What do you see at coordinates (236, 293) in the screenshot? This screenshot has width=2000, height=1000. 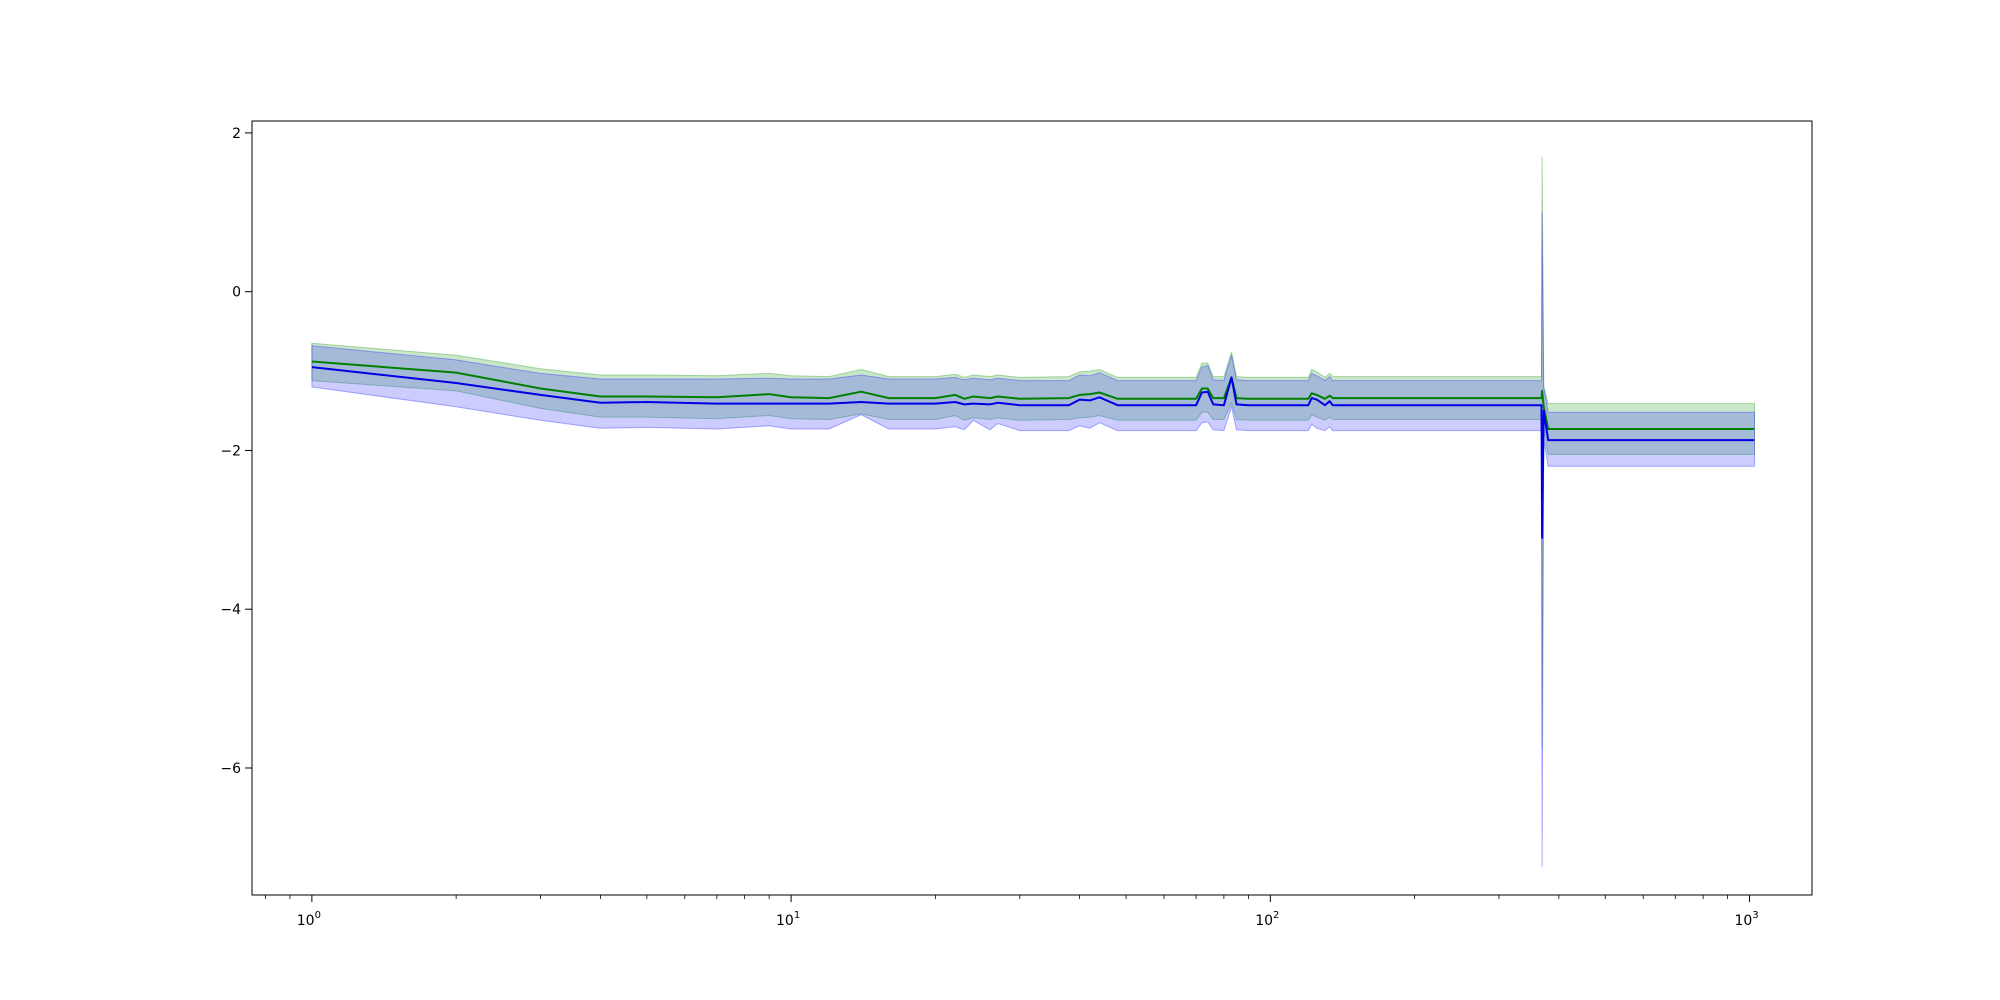 I see `y-tick-label: 0` at bounding box center [236, 293].